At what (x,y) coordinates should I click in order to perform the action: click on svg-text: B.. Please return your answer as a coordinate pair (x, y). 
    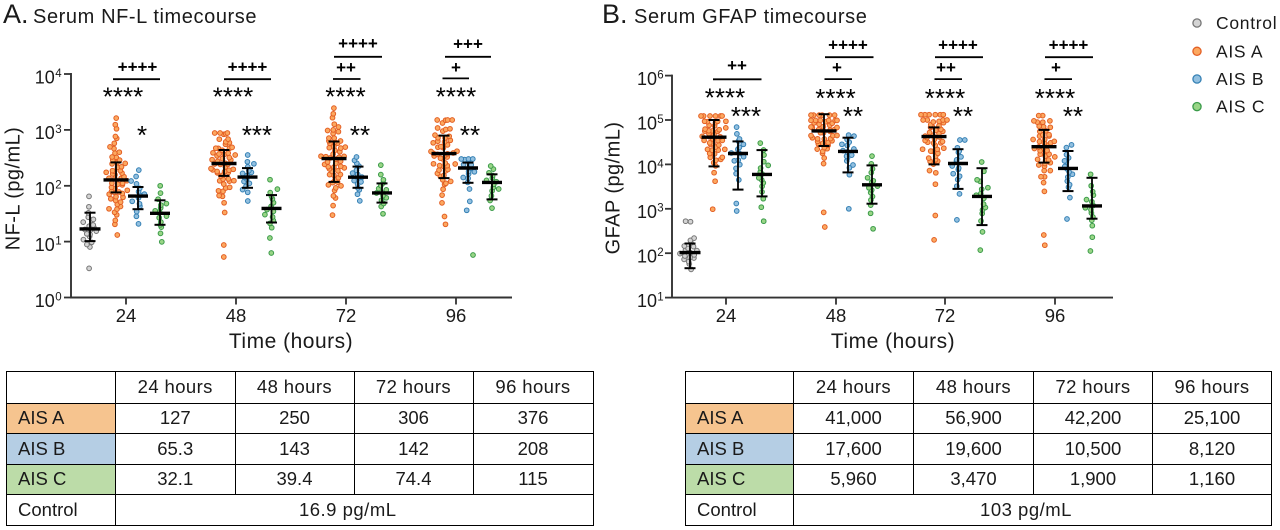
    Looking at the image, I should click on (615, 14).